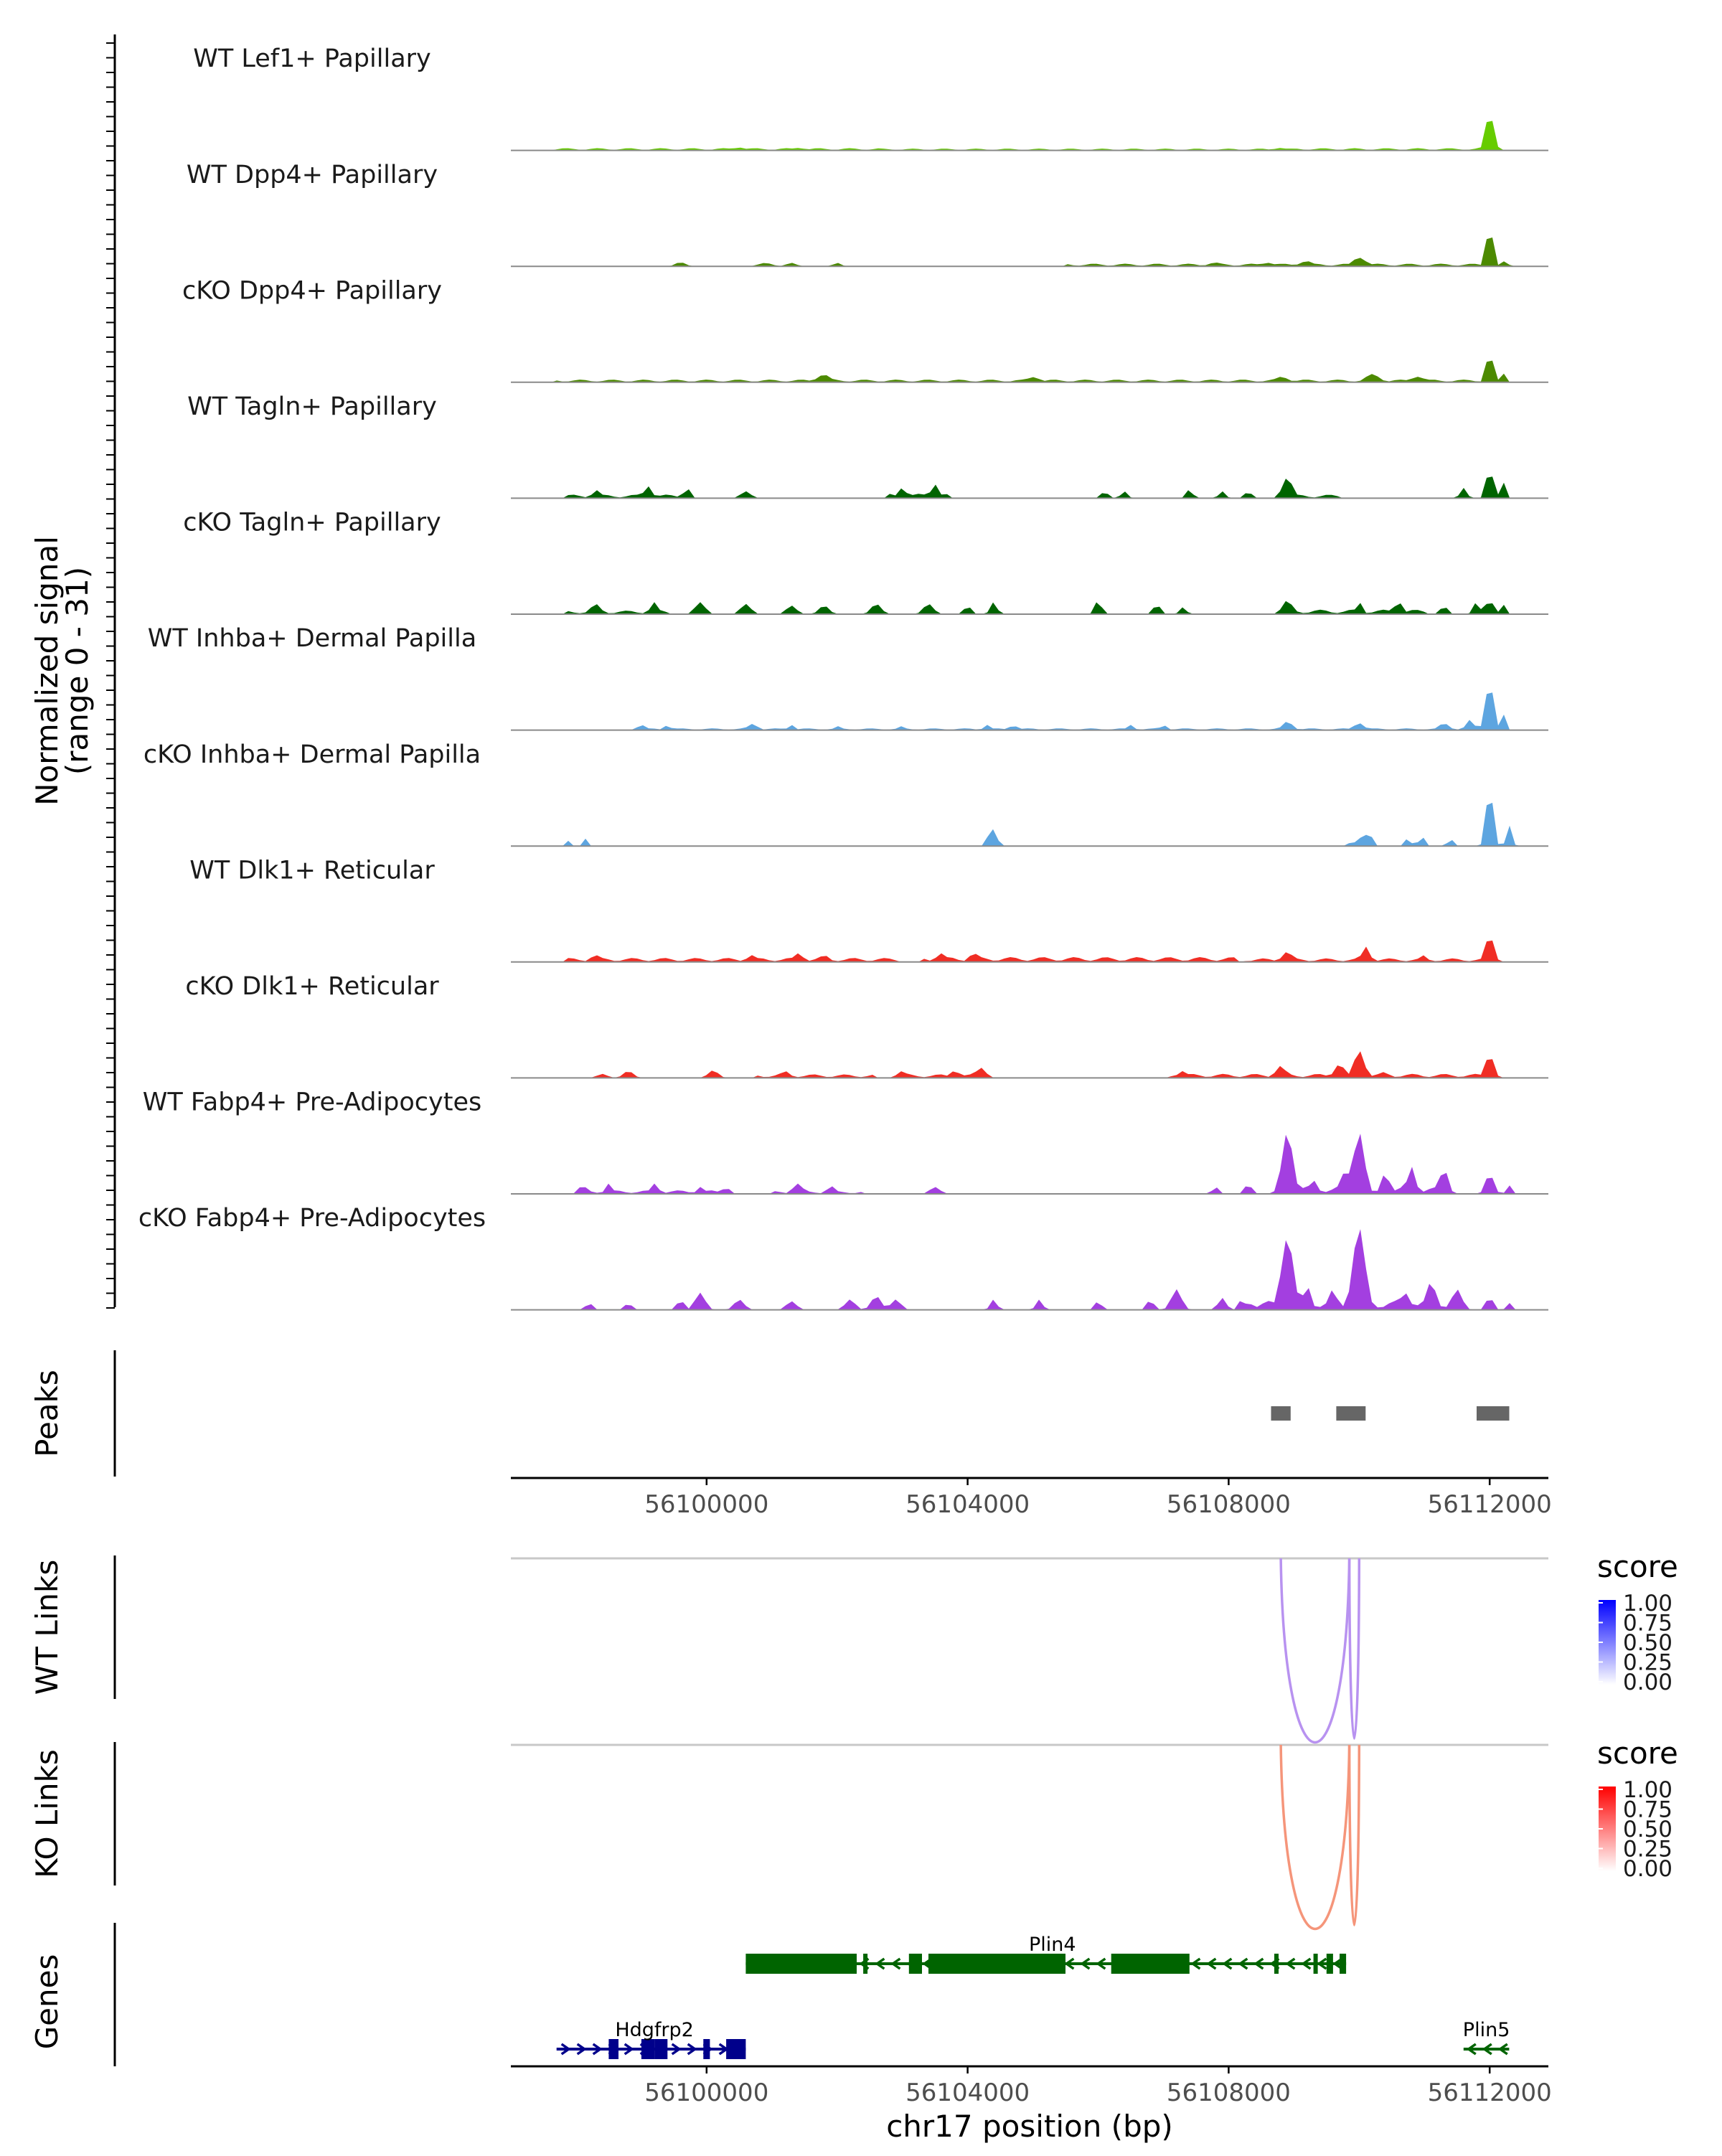 This screenshot has width=1722, height=2156. Describe the element at coordinates (312, 1102) in the screenshot. I see `track-label: WT Fabp4+ Pre-Adipocytes` at that location.